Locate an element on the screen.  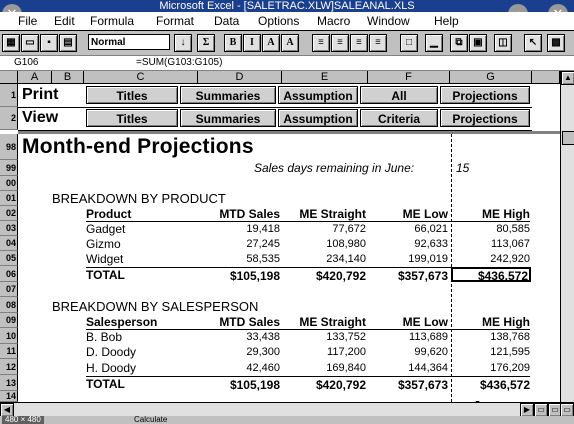
product-name: Gadget is located at coordinates (106, 229).